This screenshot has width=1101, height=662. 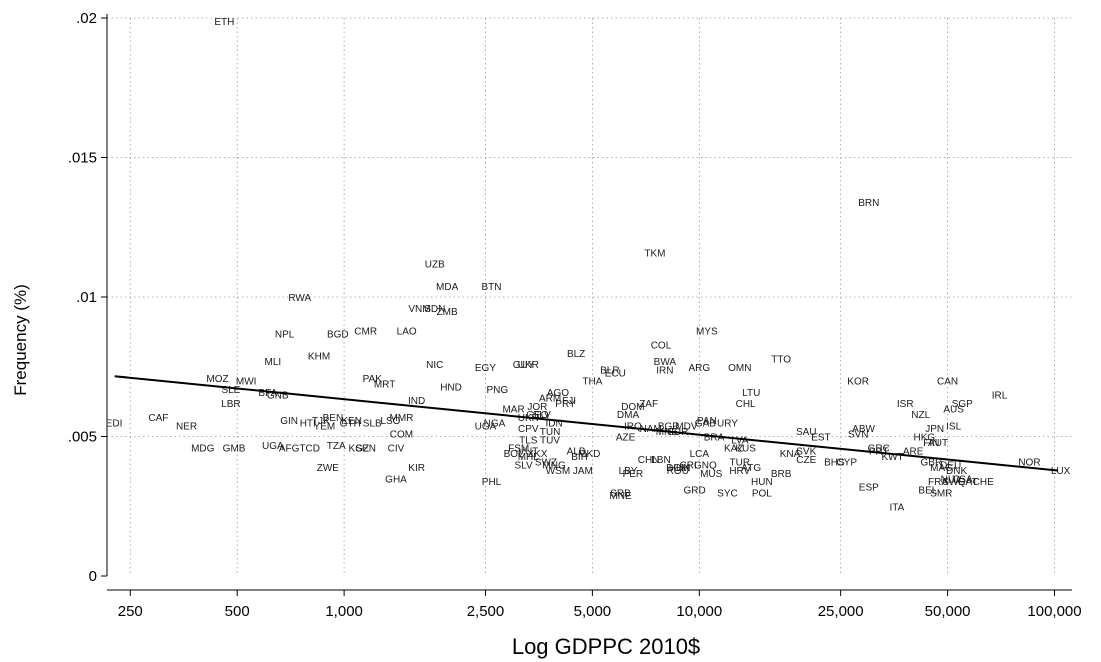 What do you see at coordinates (1054, 611) in the screenshot?
I see `x-tick-label: 100,000` at bounding box center [1054, 611].